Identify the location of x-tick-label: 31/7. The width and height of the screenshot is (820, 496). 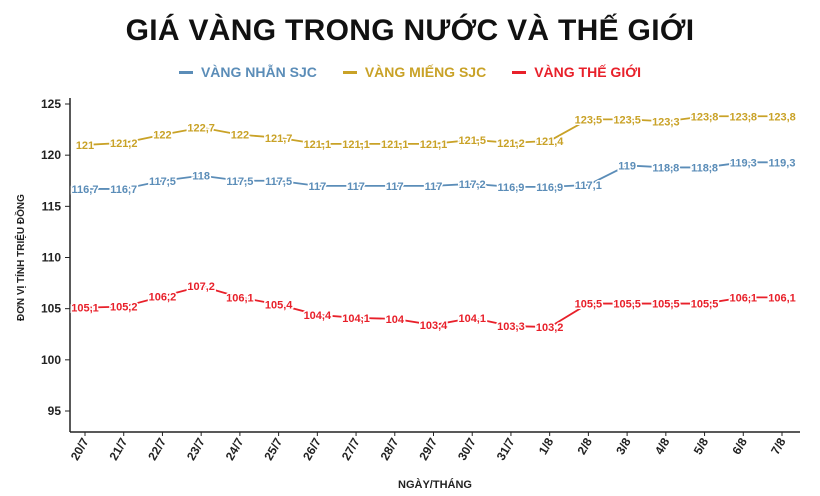
(506, 449).